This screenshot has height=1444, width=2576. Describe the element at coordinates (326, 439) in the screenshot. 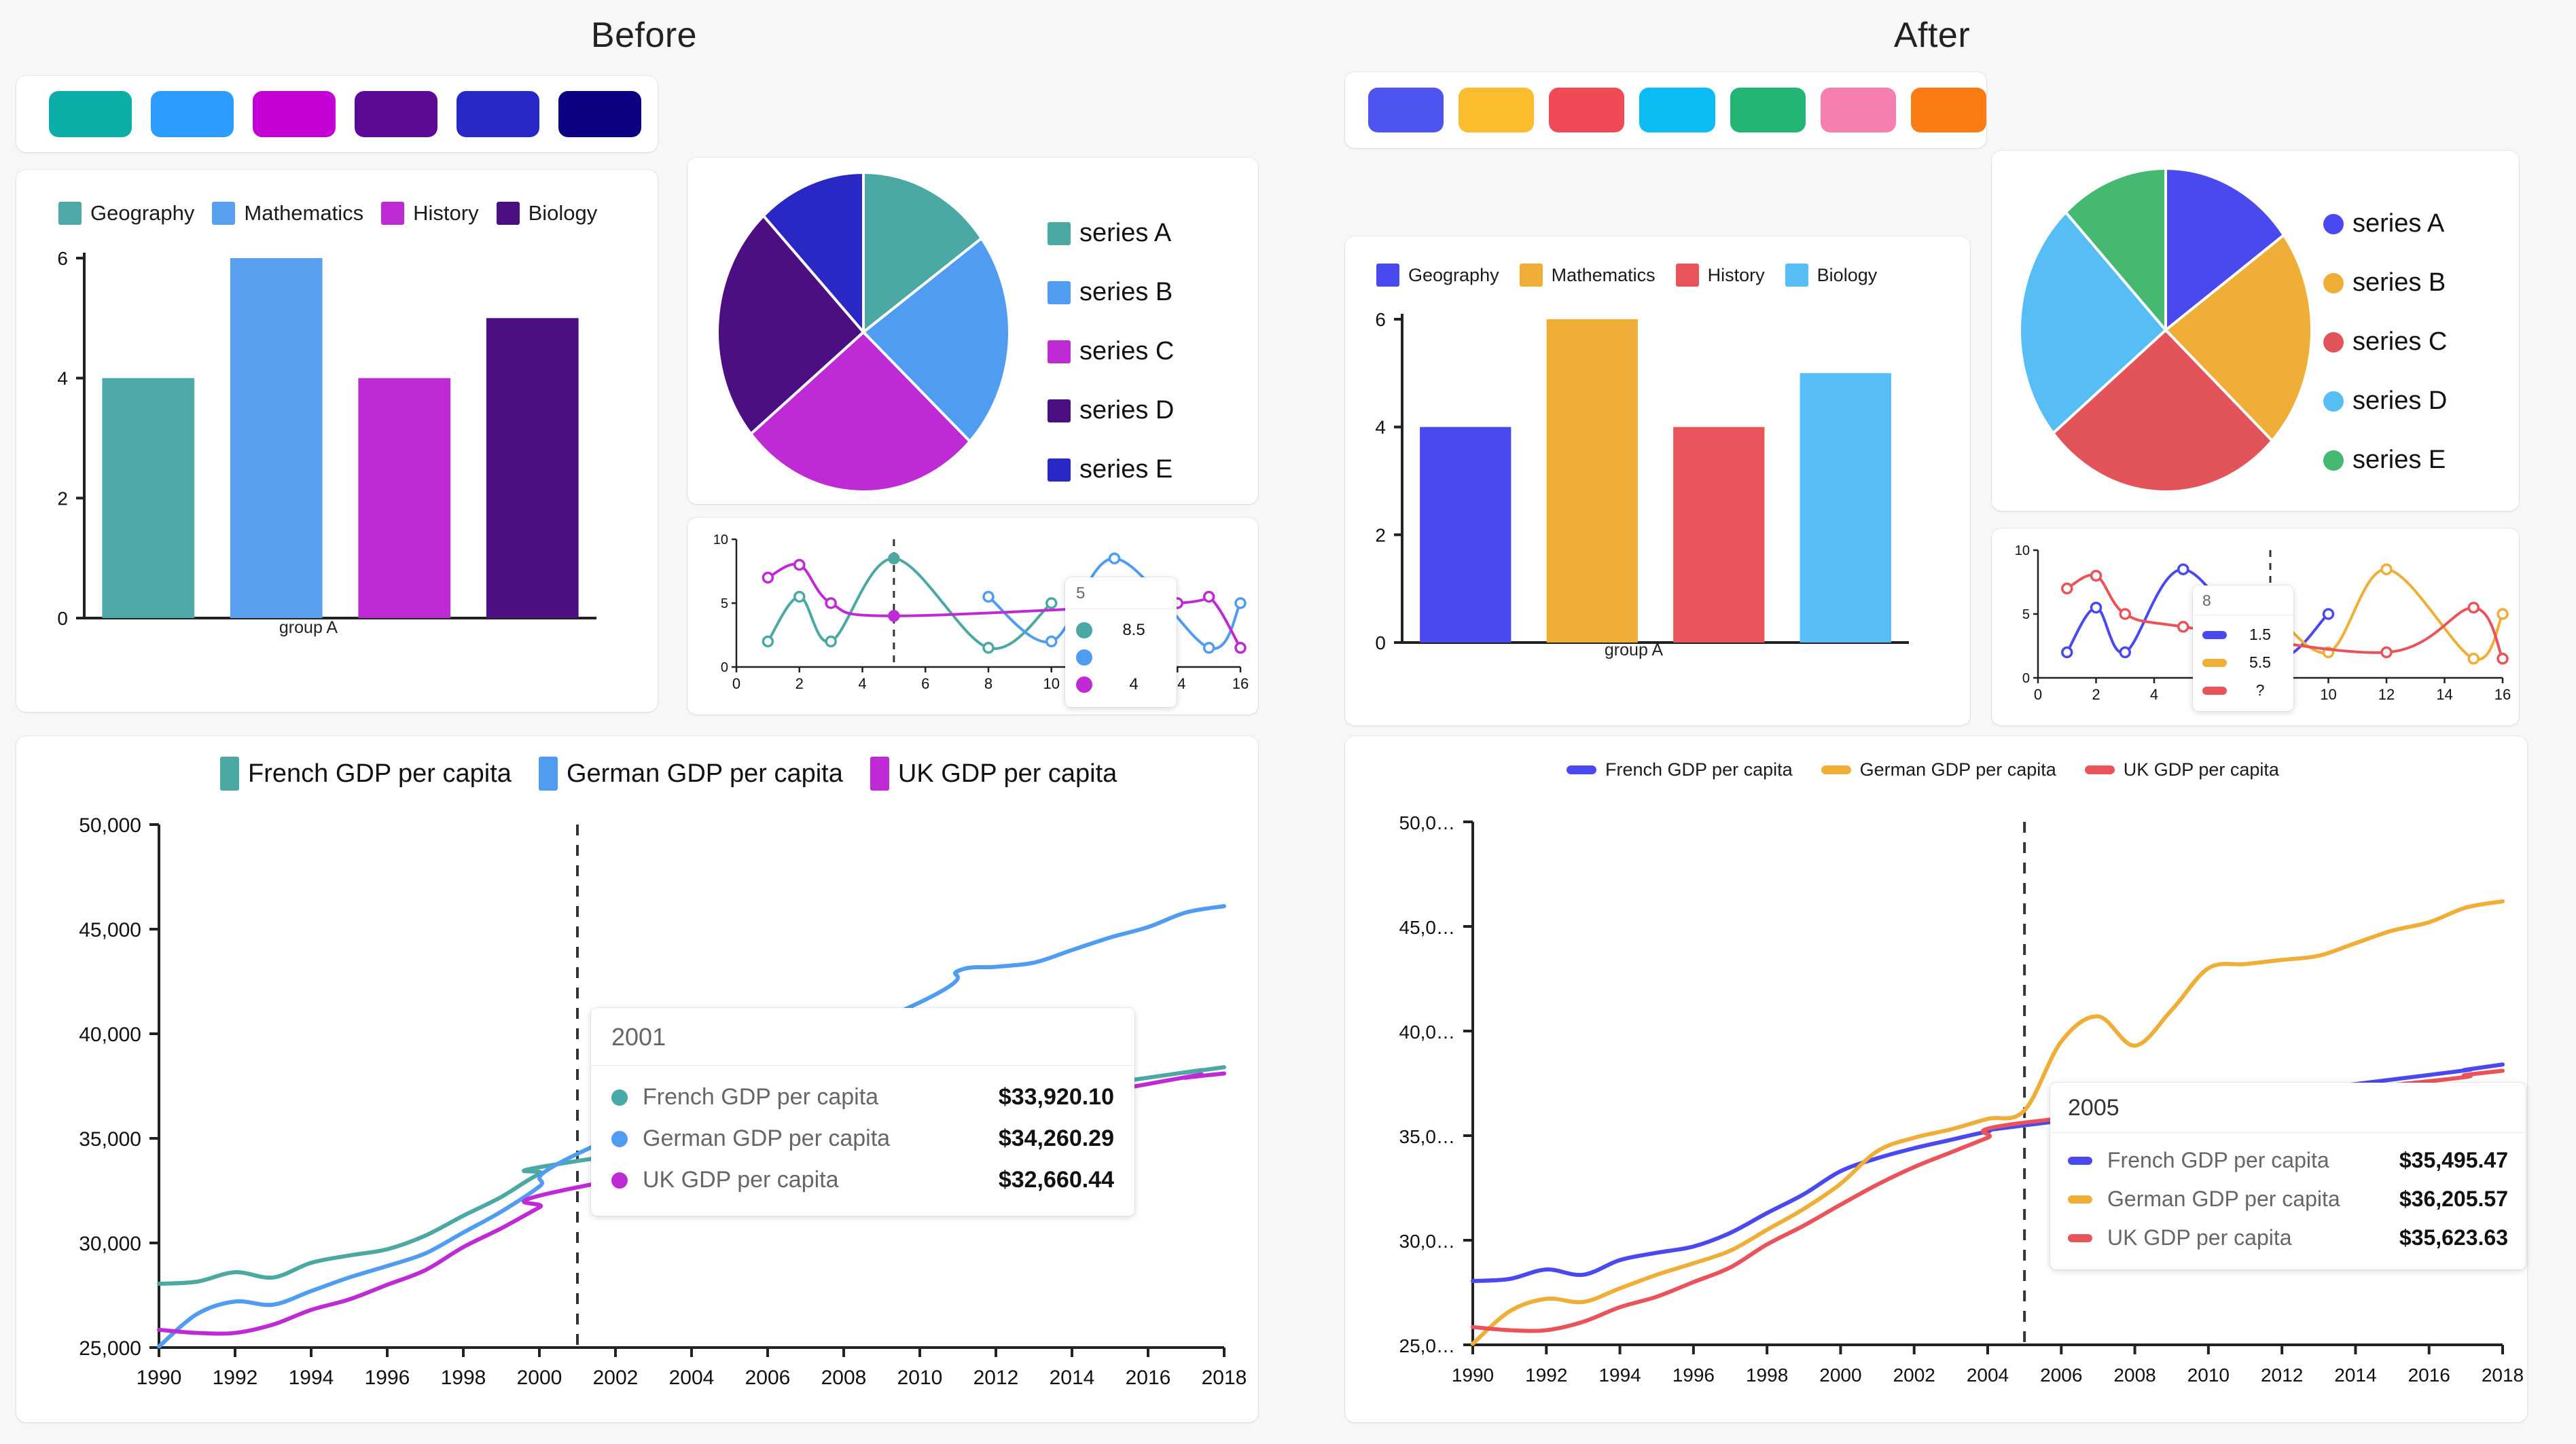

I see `before-bar-svg: 0 2 4 6` at that location.